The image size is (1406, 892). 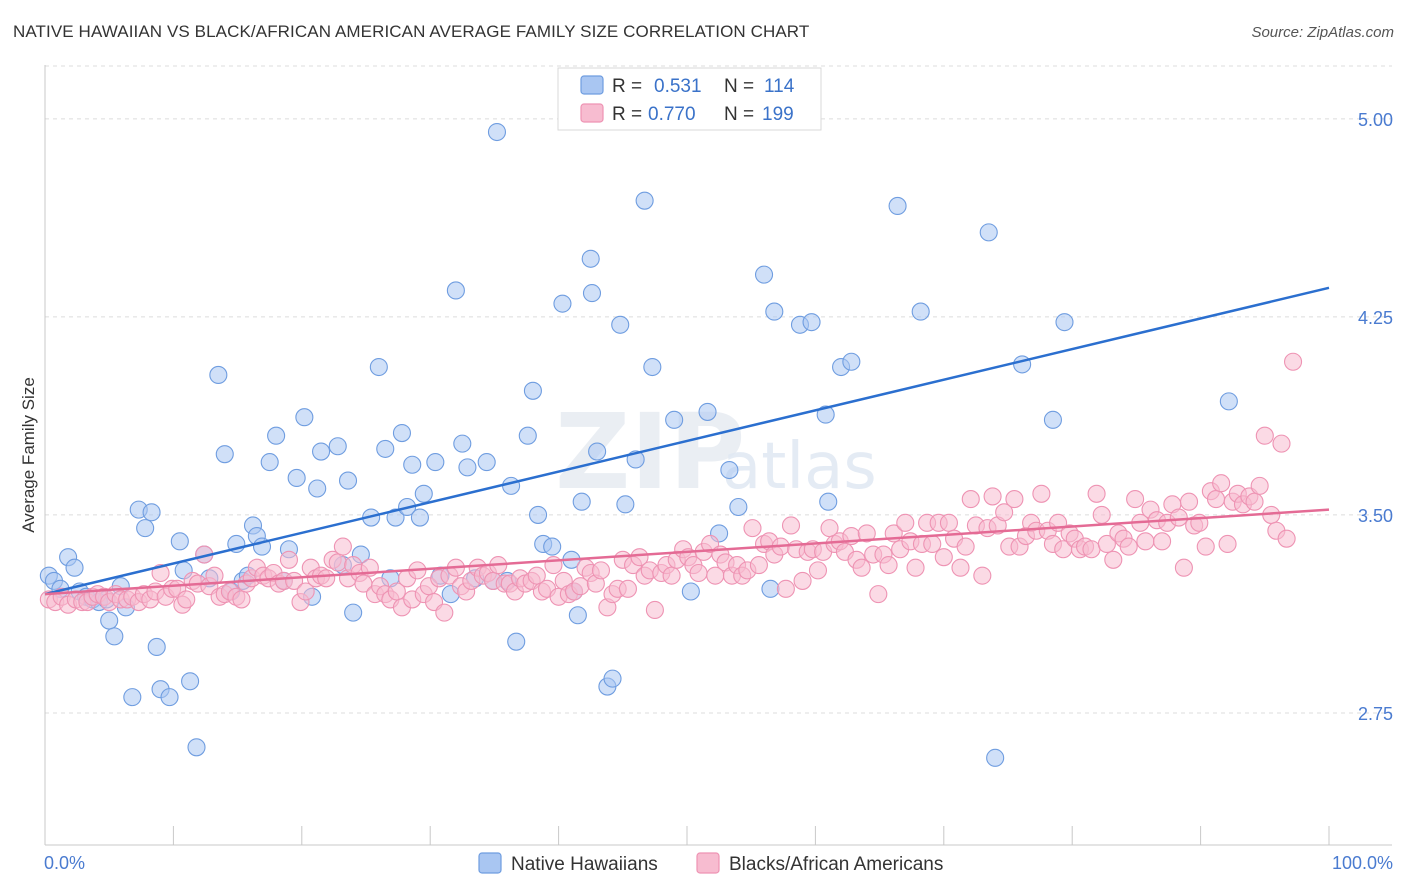 I want to click on stats-n-value-0: 114, so click(x=779, y=86).